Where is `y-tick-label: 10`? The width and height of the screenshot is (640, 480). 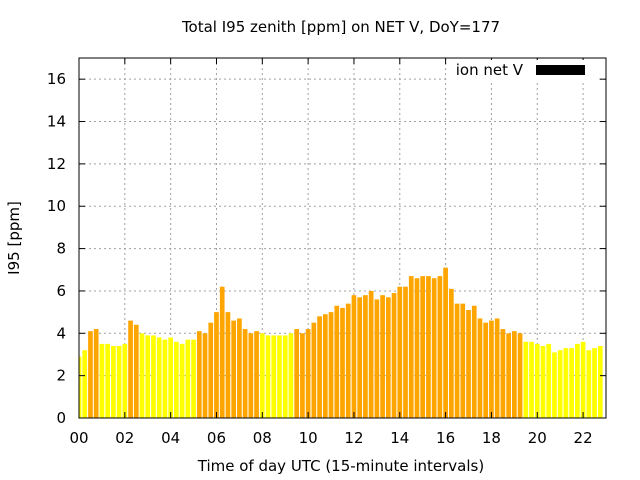
y-tick-label: 10 is located at coordinates (56, 206).